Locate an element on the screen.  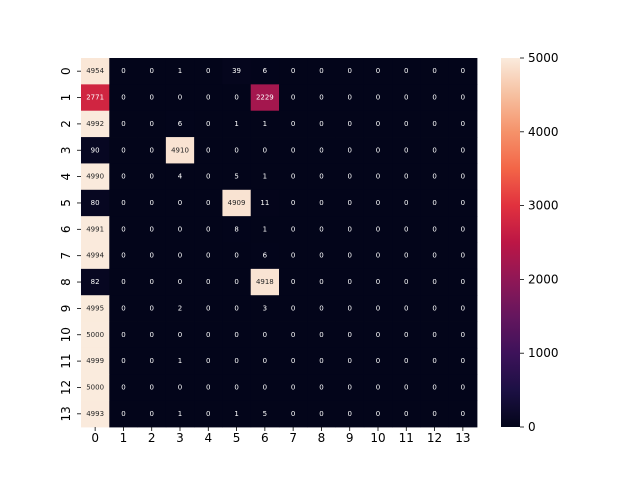
cell-annotation-r6-c8: 0 is located at coordinates (321, 229).